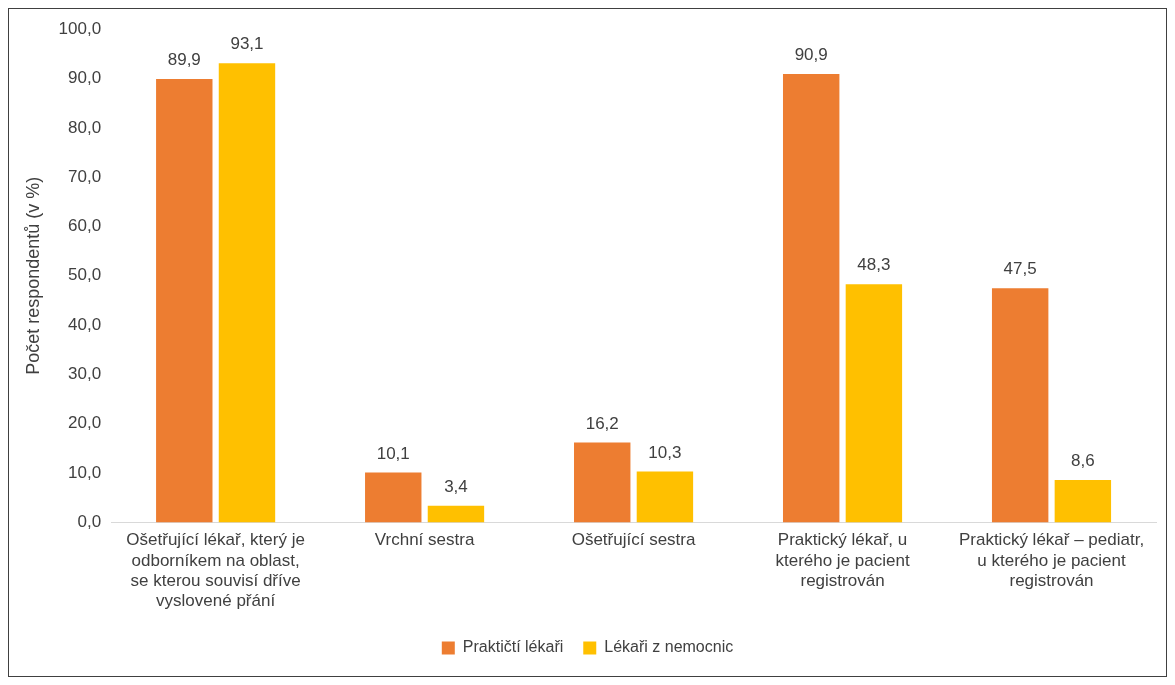 The width and height of the screenshot is (1175, 685). Describe the element at coordinates (85, 226) in the screenshot. I see `y-tick-label: 60,0` at that location.